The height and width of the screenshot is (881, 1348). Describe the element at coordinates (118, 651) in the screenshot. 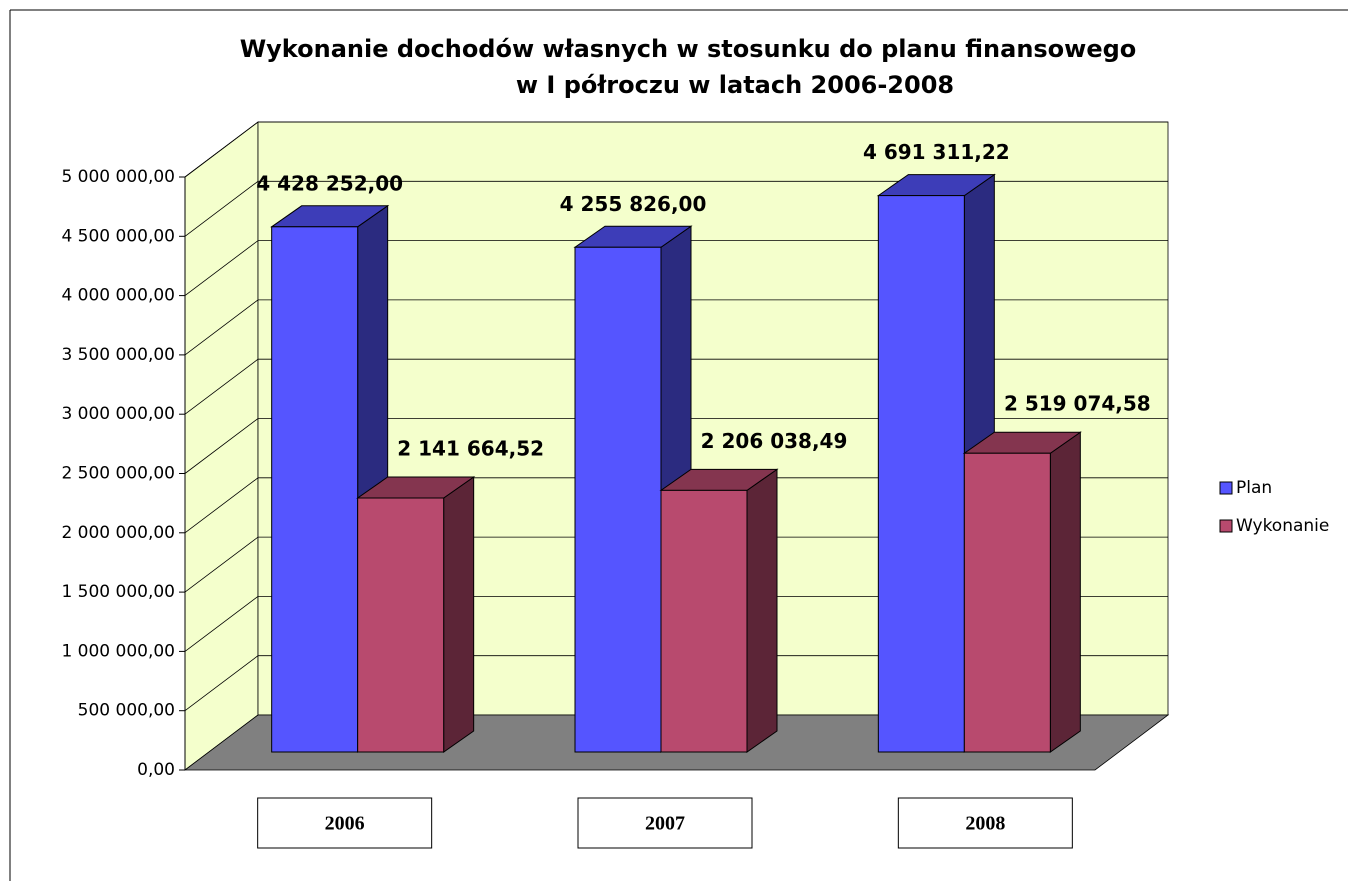

I see `y-tick-label: 1 000 000,00` at that location.